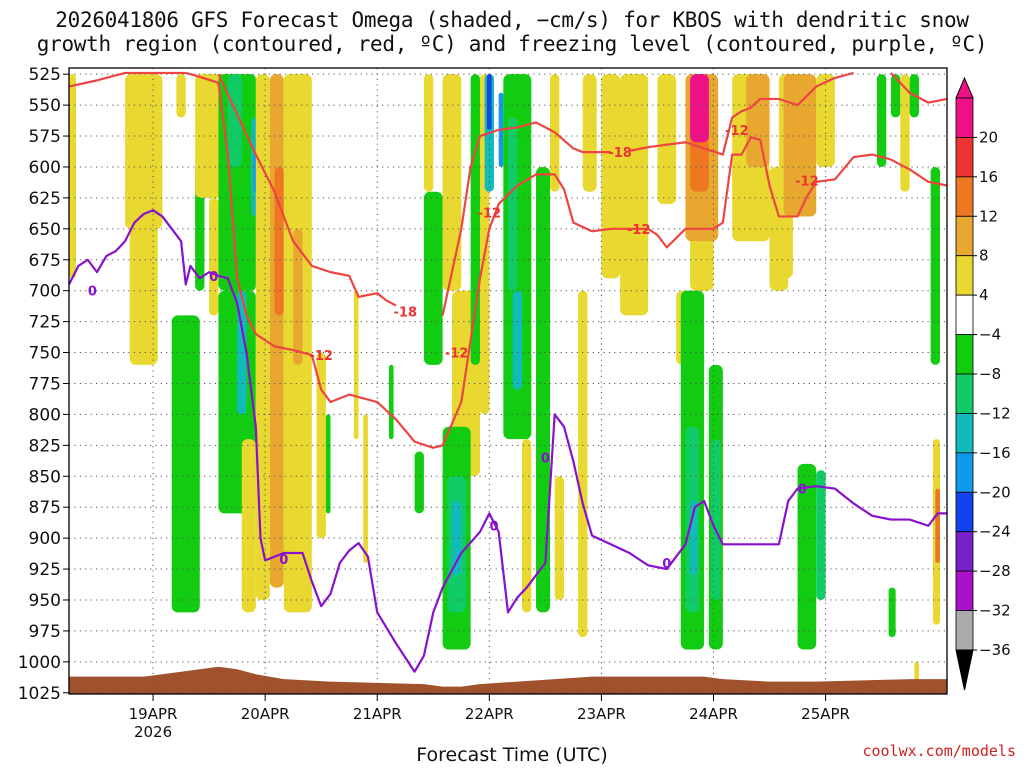 The image size is (1024, 768). I want to click on y-tick-label: 550, so click(45, 106).